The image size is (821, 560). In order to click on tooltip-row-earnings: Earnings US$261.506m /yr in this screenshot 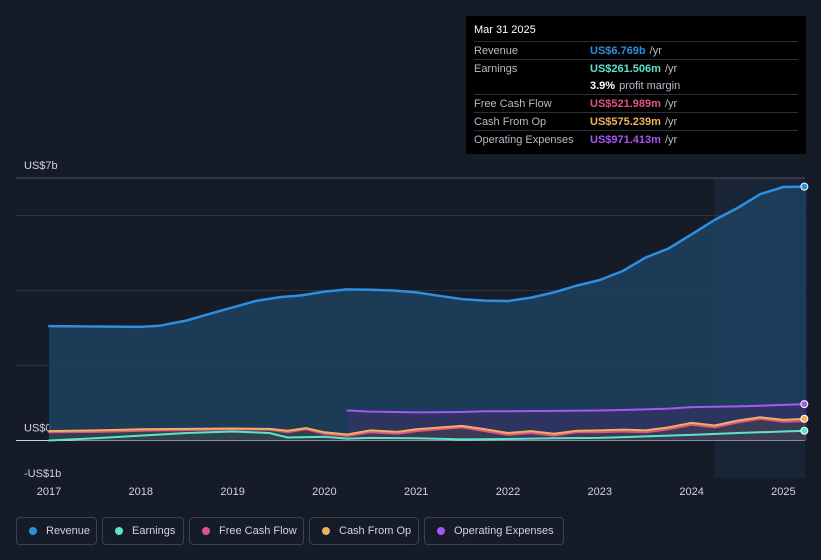, I will do `click(636, 68)`.